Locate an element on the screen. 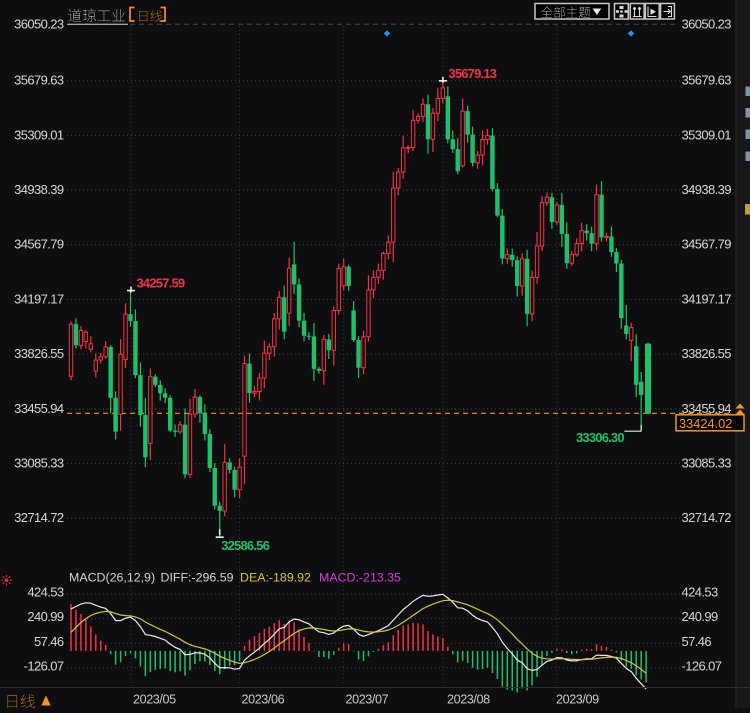 The image size is (750, 713). svg-text: 35679.13 is located at coordinates (472, 73).